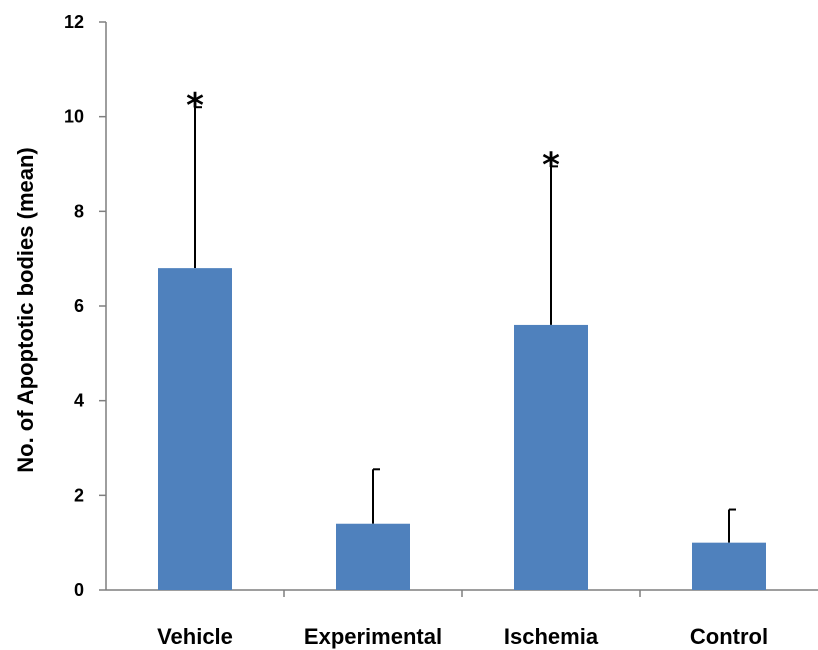 The height and width of the screenshot is (650, 818). What do you see at coordinates (79, 306) in the screenshot?
I see `y-tick-label: 6` at bounding box center [79, 306].